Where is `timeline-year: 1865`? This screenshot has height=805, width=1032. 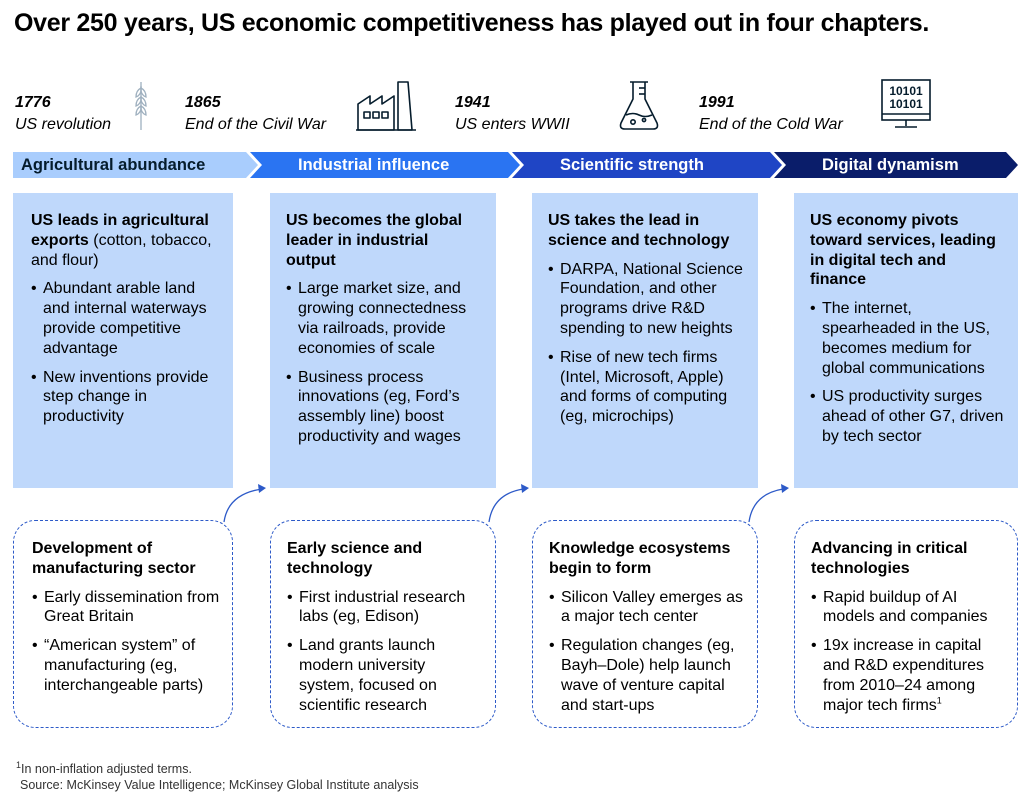
timeline-year: 1865 is located at coordinates (203, 102).